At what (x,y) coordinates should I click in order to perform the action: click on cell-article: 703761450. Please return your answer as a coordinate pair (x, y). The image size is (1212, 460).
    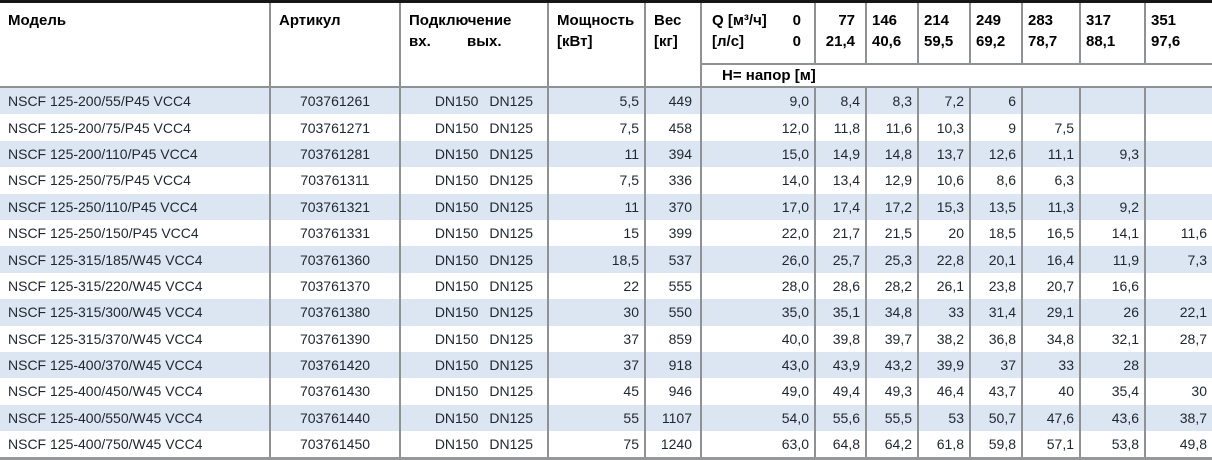
    Looking at the image, I should click on (335, 445).